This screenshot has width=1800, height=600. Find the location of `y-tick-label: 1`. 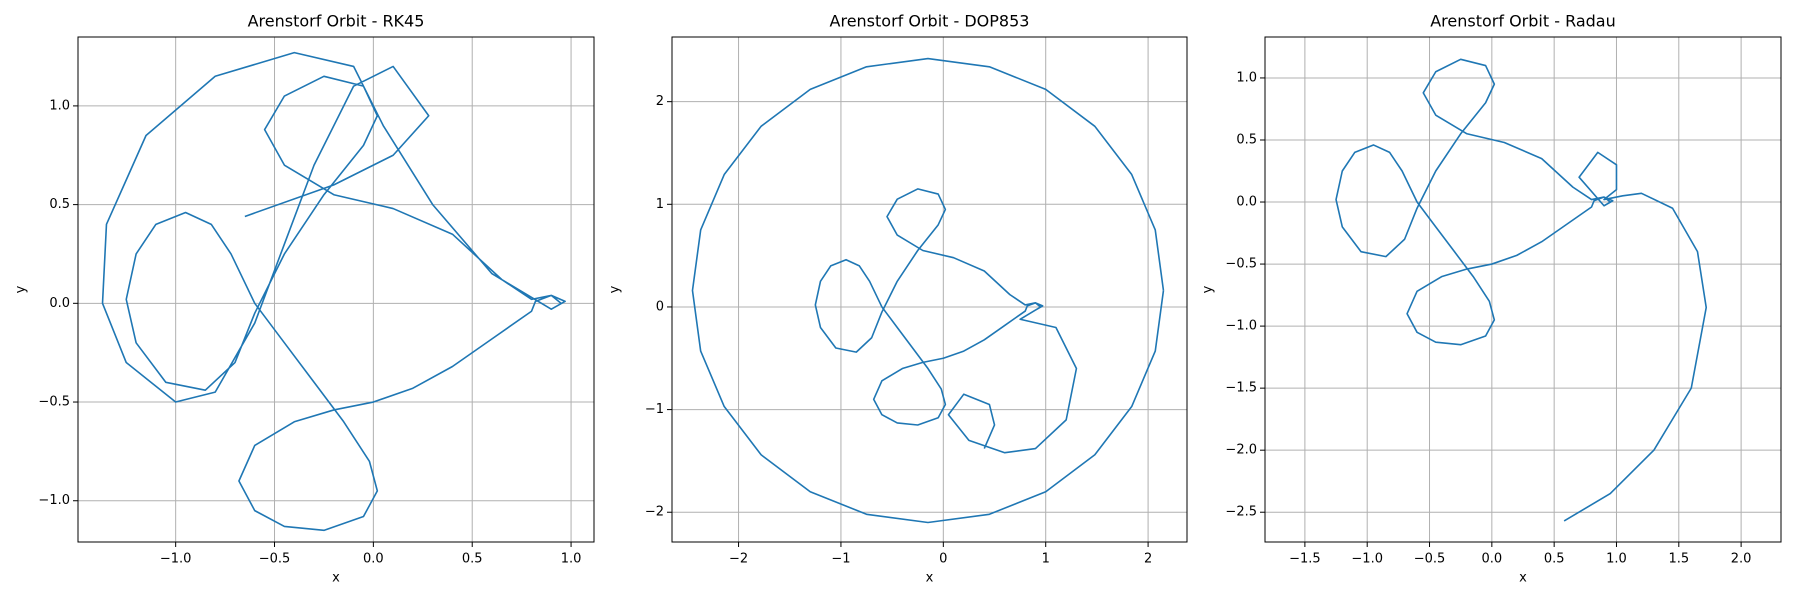

y-tick-label: 1 is located at coordinates (660, 204).